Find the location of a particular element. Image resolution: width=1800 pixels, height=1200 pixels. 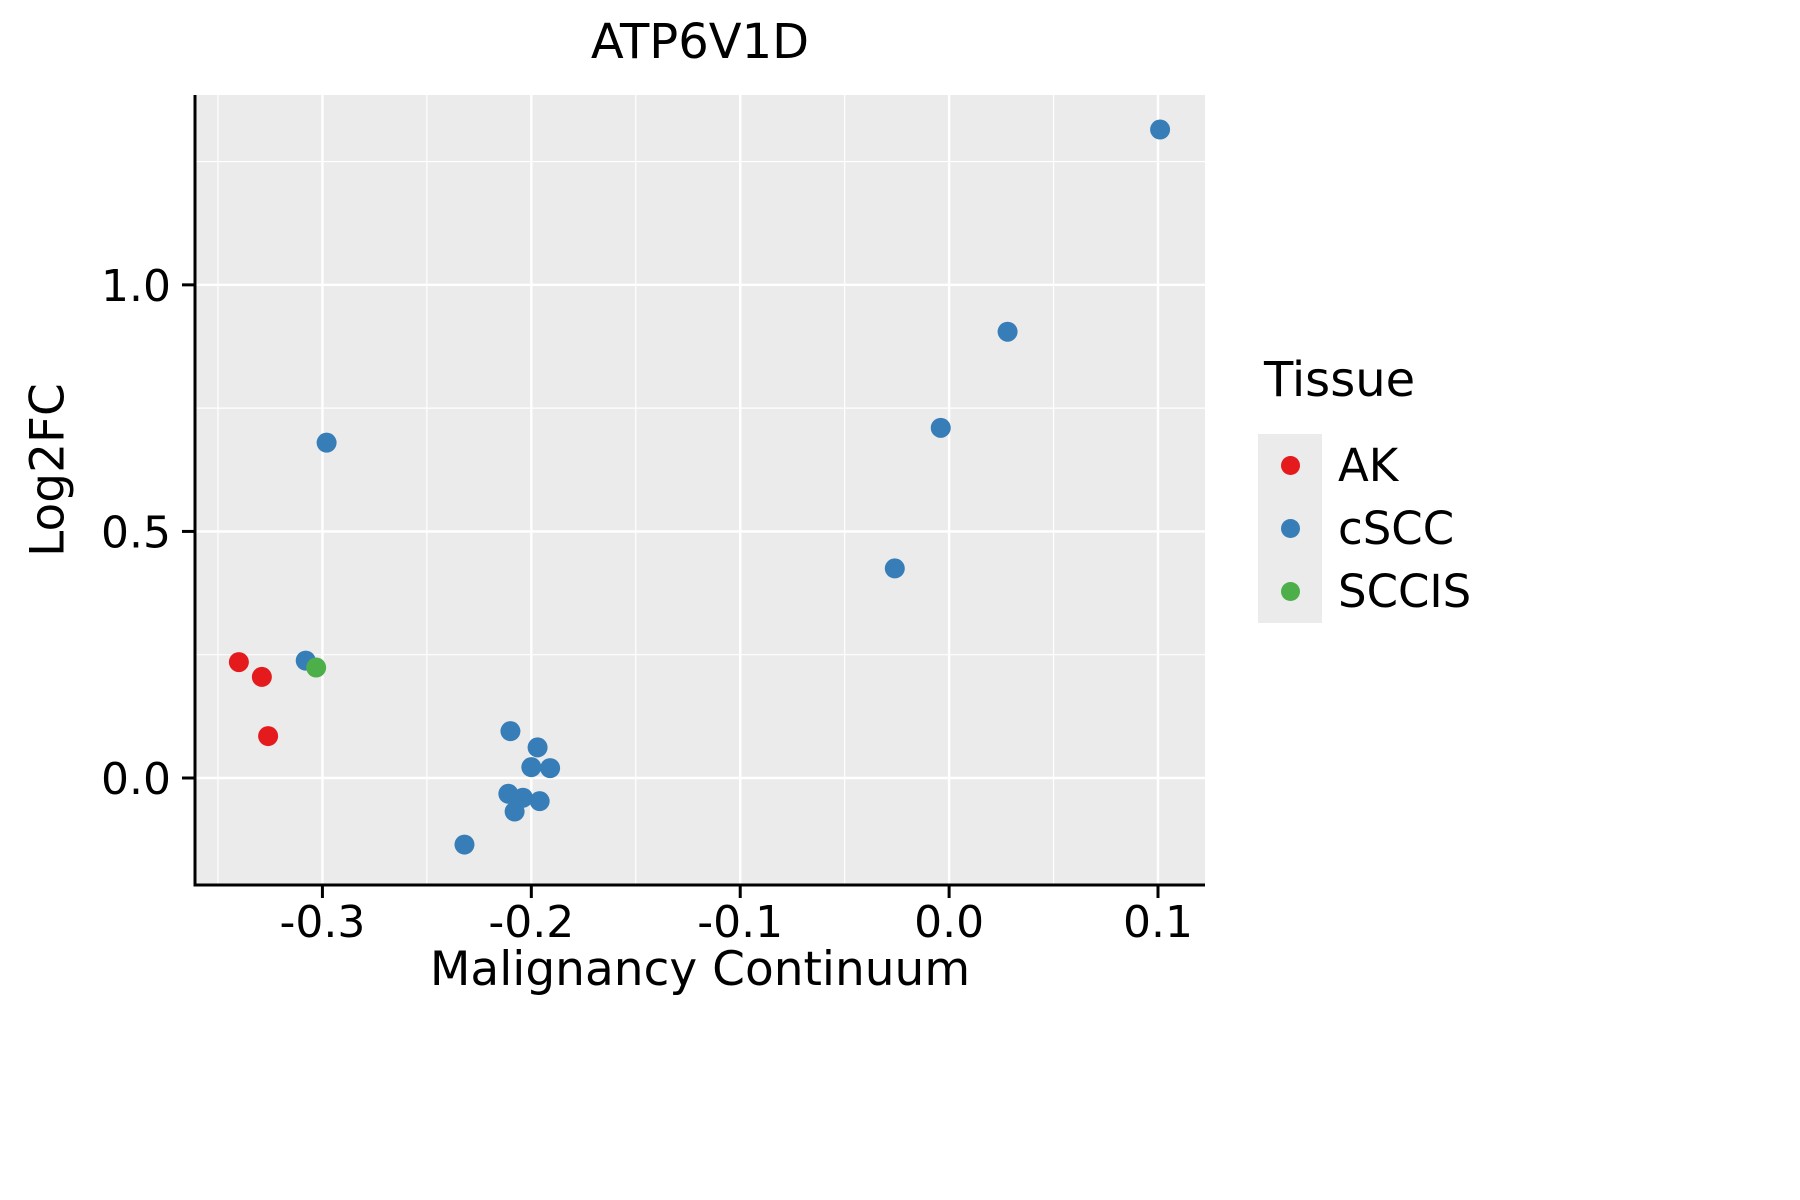

legend-dot-cscc is located at coordinates (1290, 528).